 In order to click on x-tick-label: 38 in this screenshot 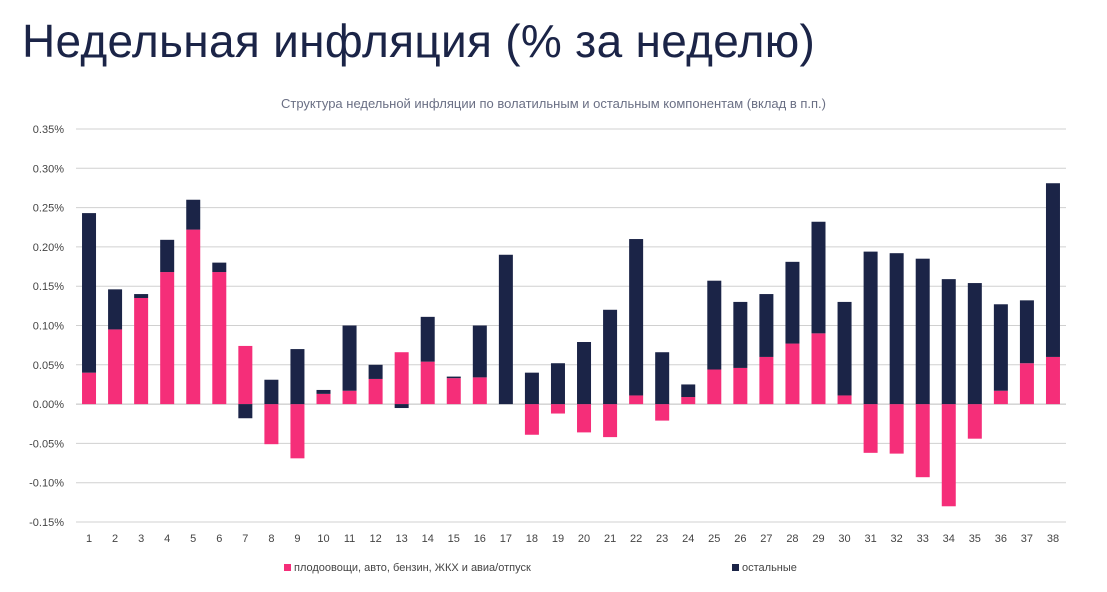, I will do `click(1053, 539)`.